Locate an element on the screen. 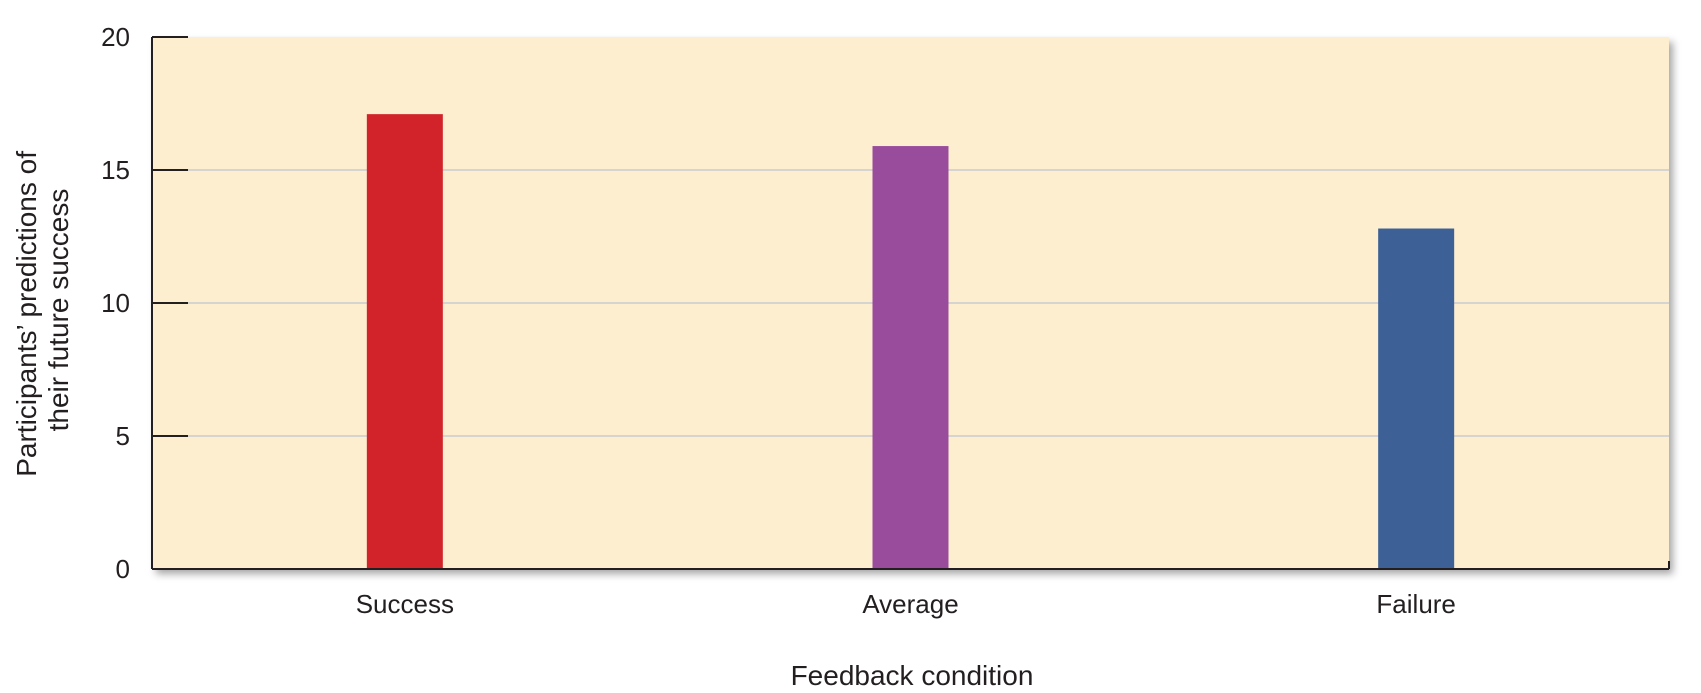 The width and height of the screenshot is (1701, 693). y-tick-label: 0 is located at coordinates (123, 569).